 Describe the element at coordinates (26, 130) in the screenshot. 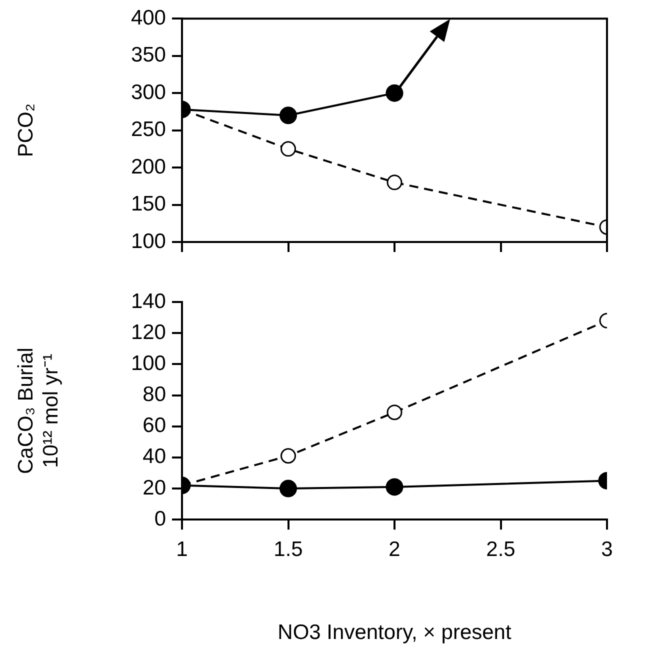

I see `y-axis-title: PCO₂` at that location.